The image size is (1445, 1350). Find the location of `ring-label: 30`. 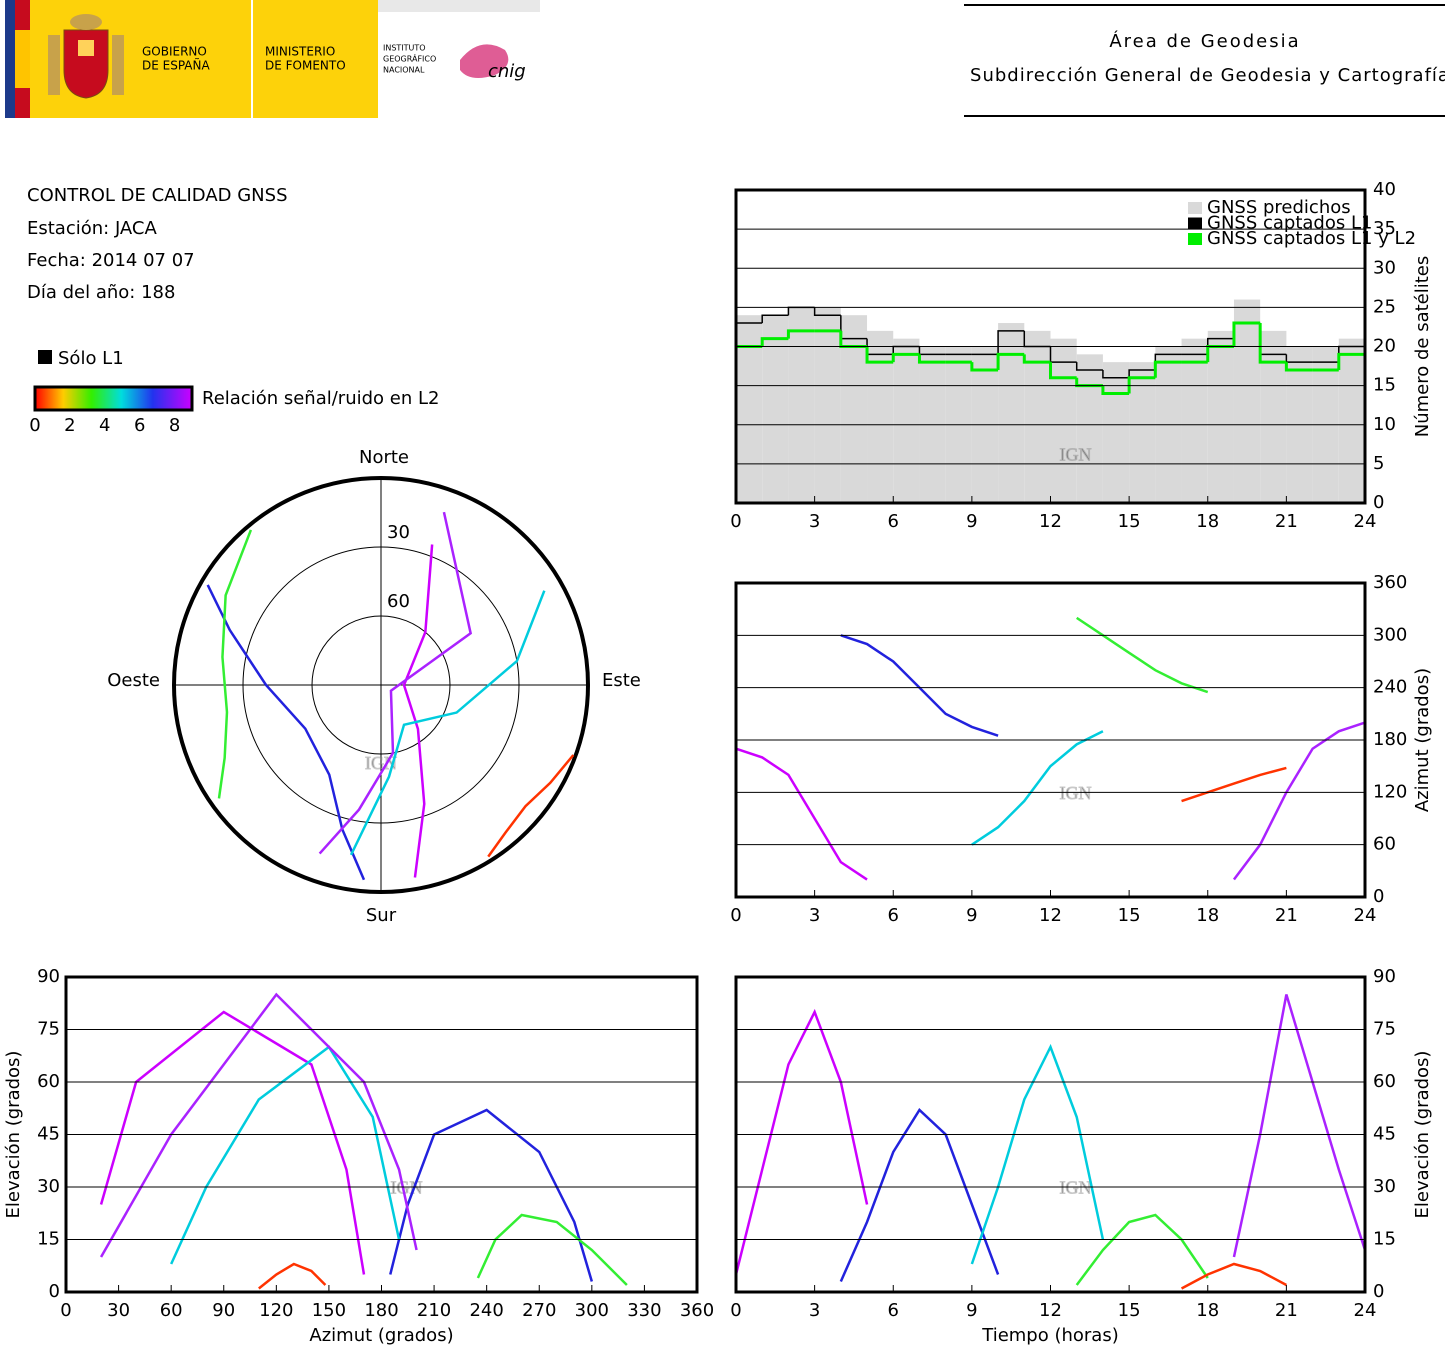

ring-label: 30 is located at coordinates (398, 532).